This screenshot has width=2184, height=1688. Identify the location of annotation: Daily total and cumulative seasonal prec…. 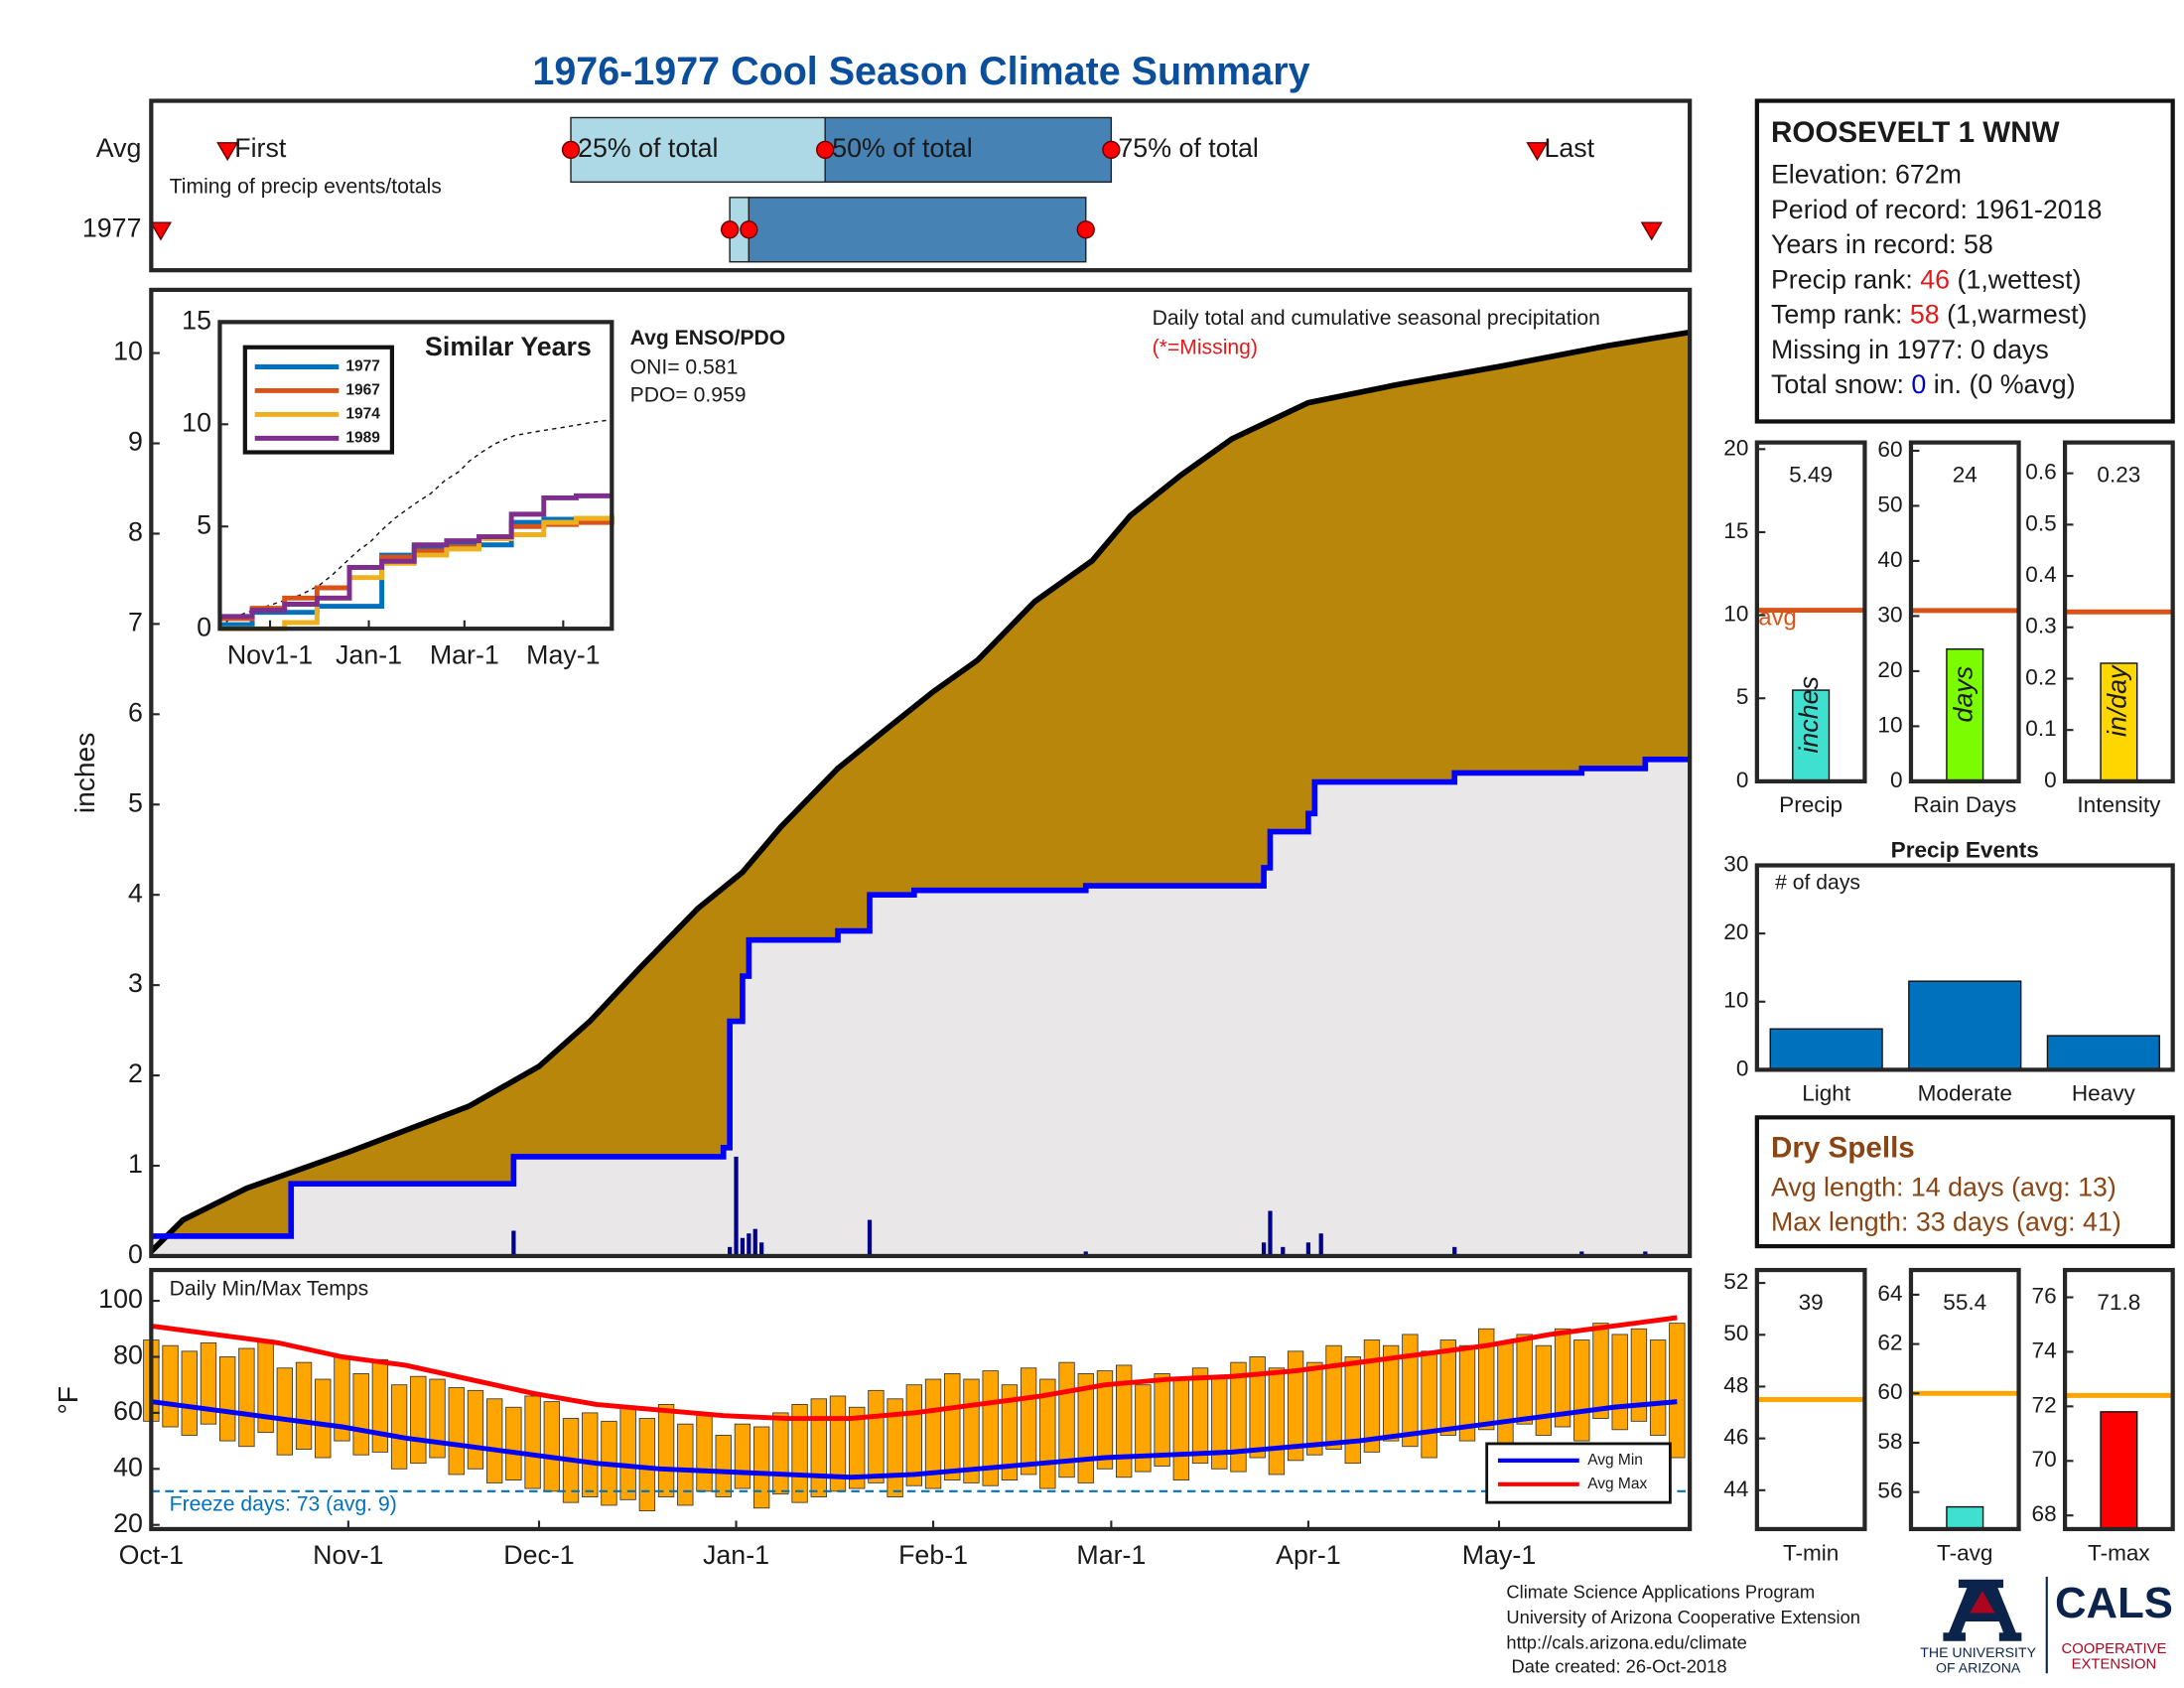
(1376, 318).